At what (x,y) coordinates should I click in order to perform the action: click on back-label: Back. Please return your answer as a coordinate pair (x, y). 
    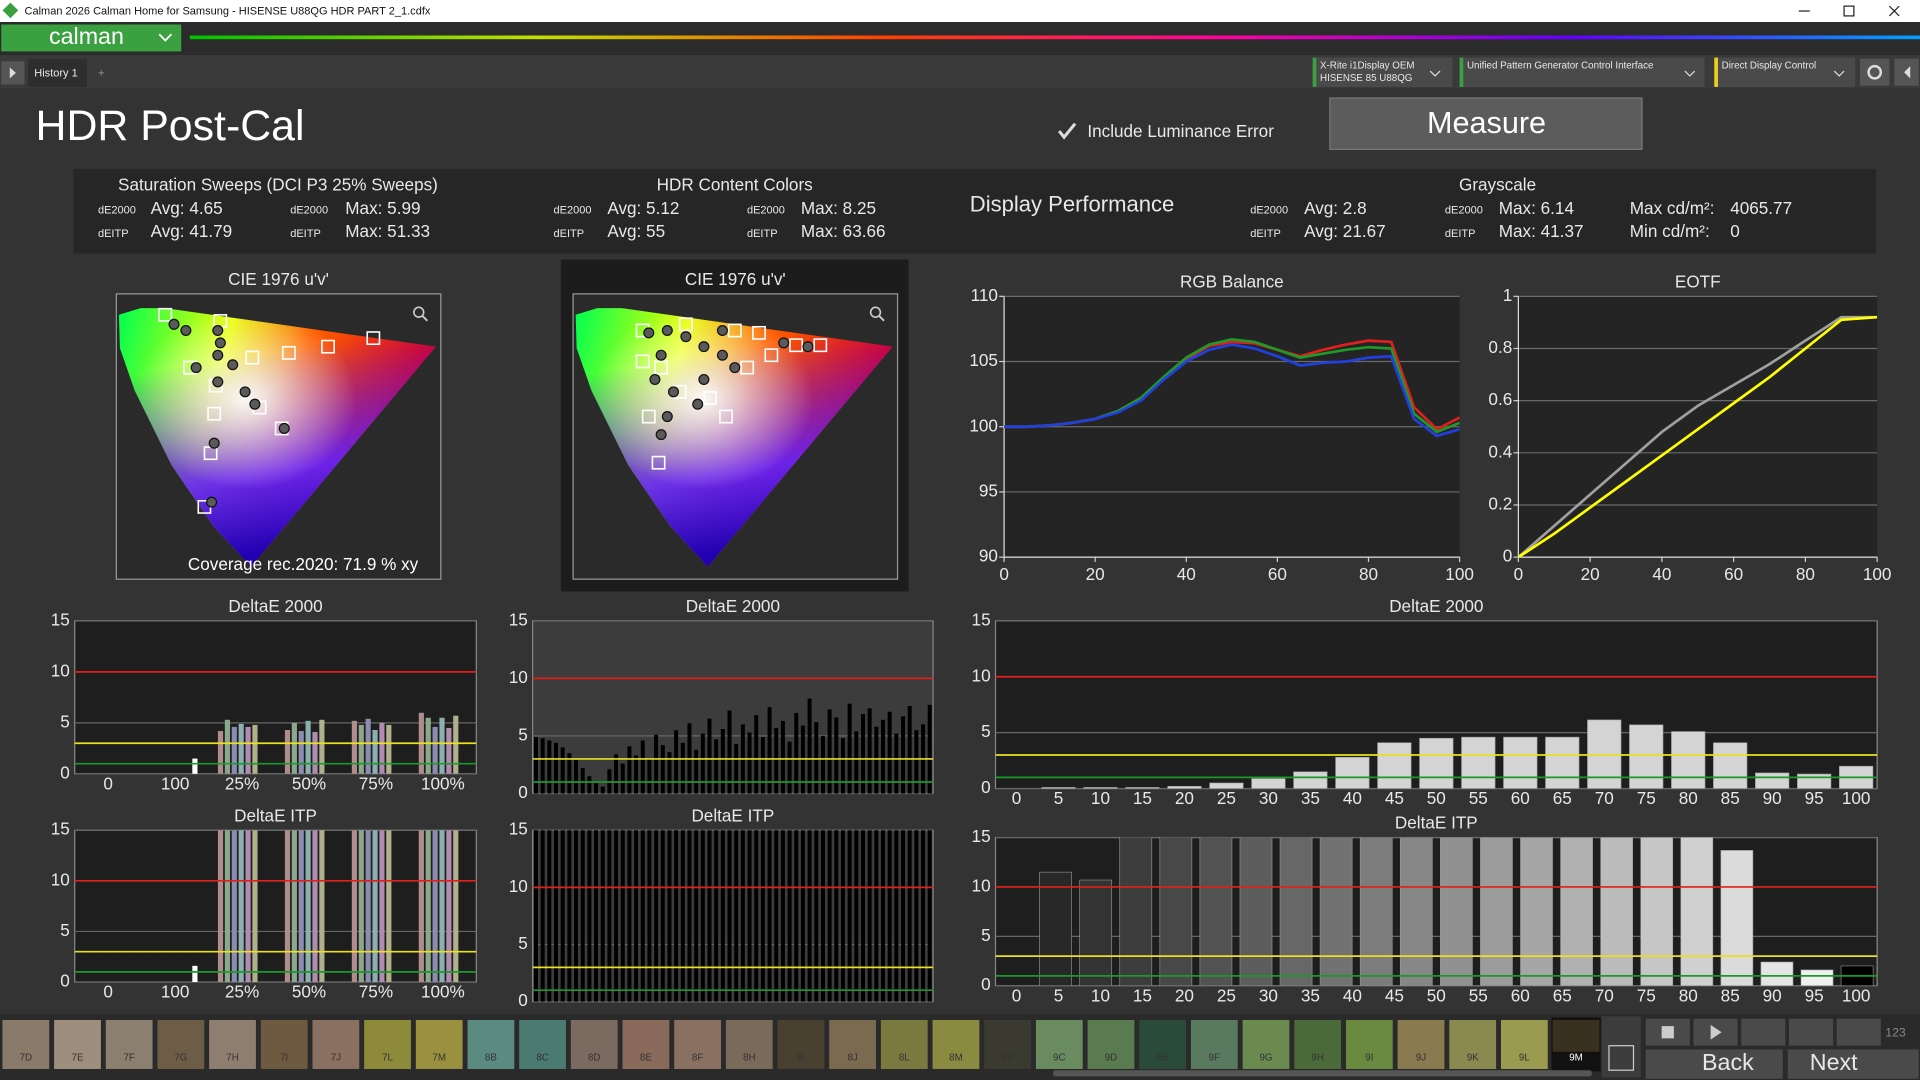
    Looking at the image, I should click on (1728, 1062).